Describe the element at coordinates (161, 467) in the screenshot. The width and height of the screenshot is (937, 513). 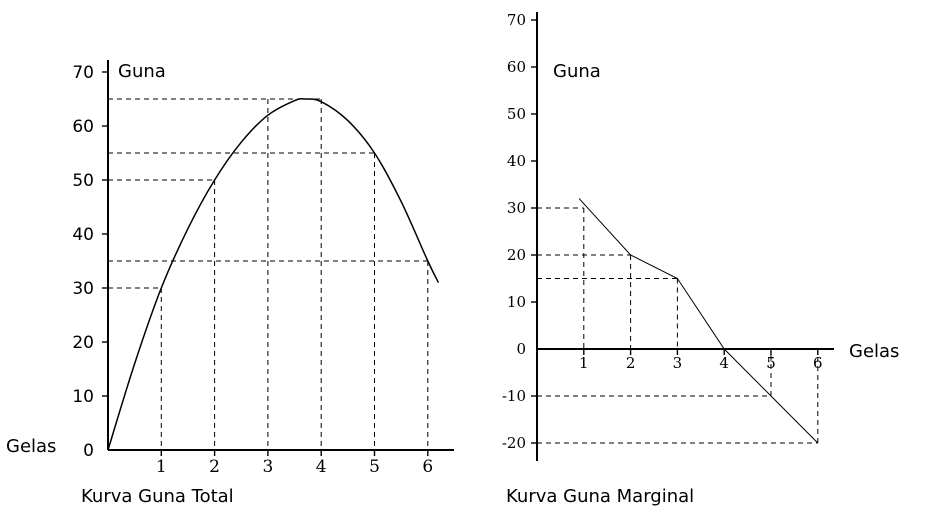
I see `total-utility-x-tick-label: 1` at that location.